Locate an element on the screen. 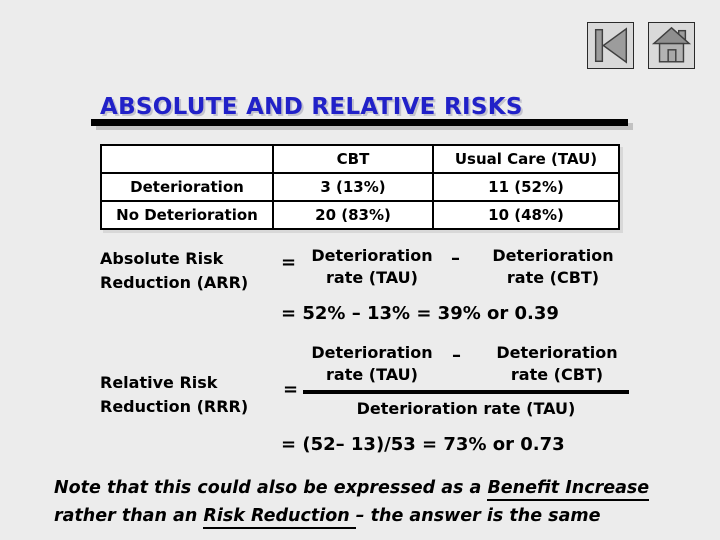 This screenshot has width=720, height=540. rrr-label-line1: Relative Risk is located at coordinates (159, 382).